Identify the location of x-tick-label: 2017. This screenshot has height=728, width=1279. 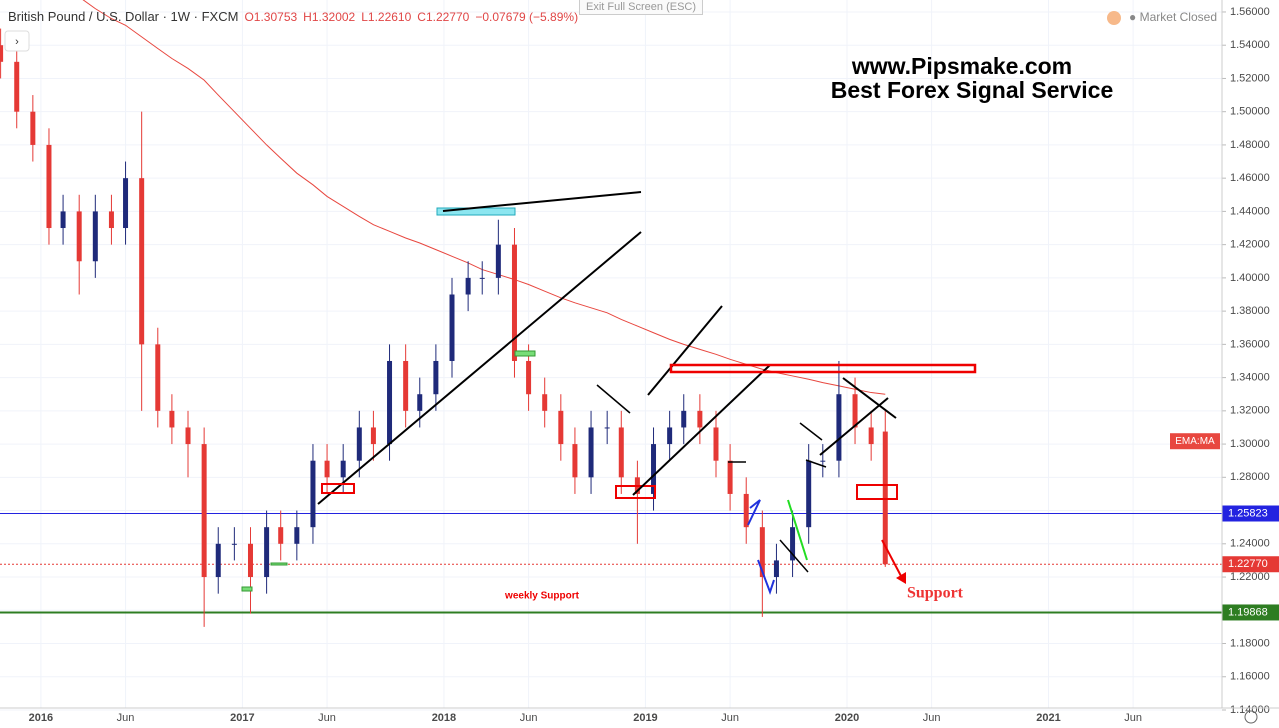
(242, 718).